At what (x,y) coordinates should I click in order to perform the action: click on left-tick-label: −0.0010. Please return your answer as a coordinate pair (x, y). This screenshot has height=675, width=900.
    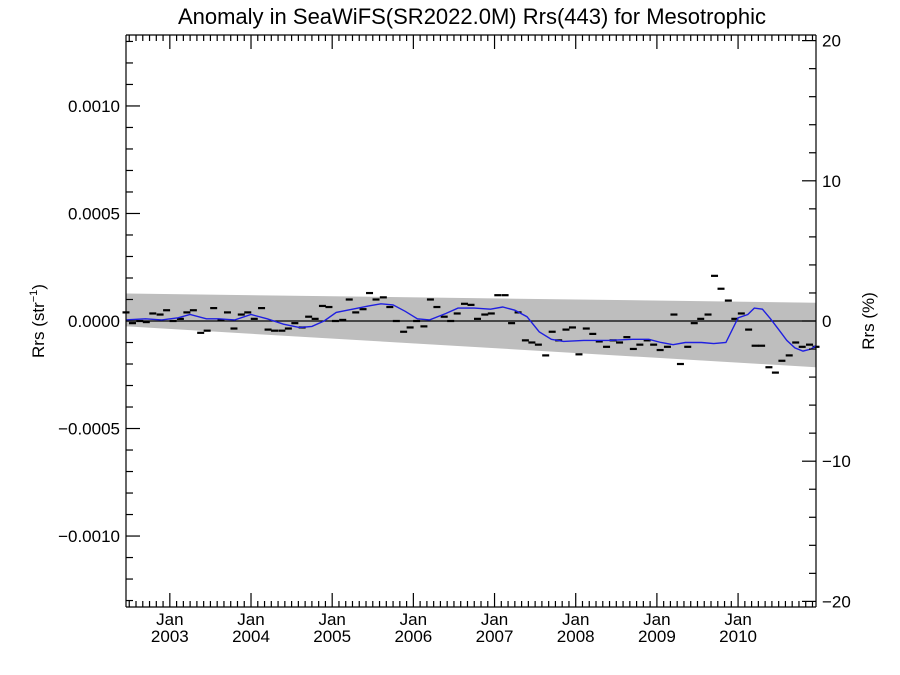
    Looking at the image, I should click on (89, 536).